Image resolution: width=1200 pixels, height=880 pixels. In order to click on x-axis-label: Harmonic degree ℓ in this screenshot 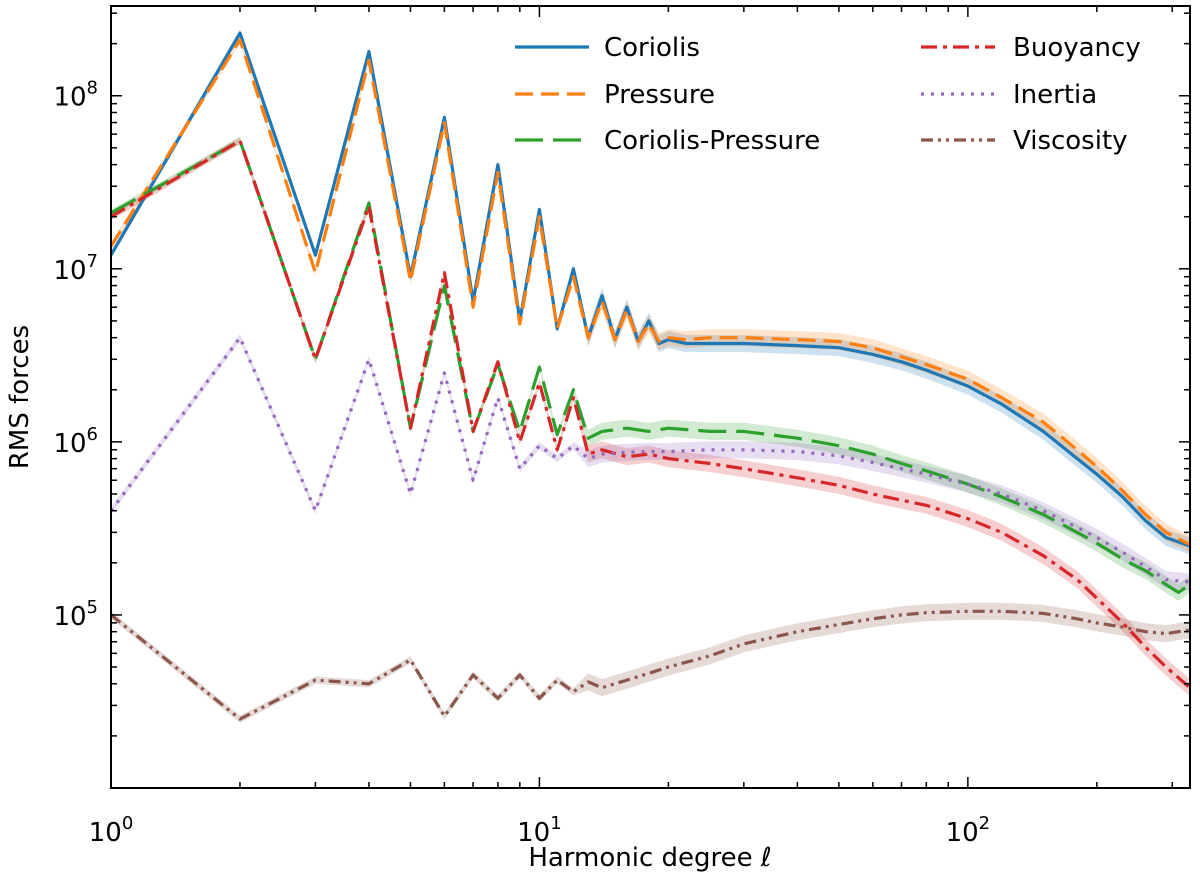, I will do `click(649, 858)`.